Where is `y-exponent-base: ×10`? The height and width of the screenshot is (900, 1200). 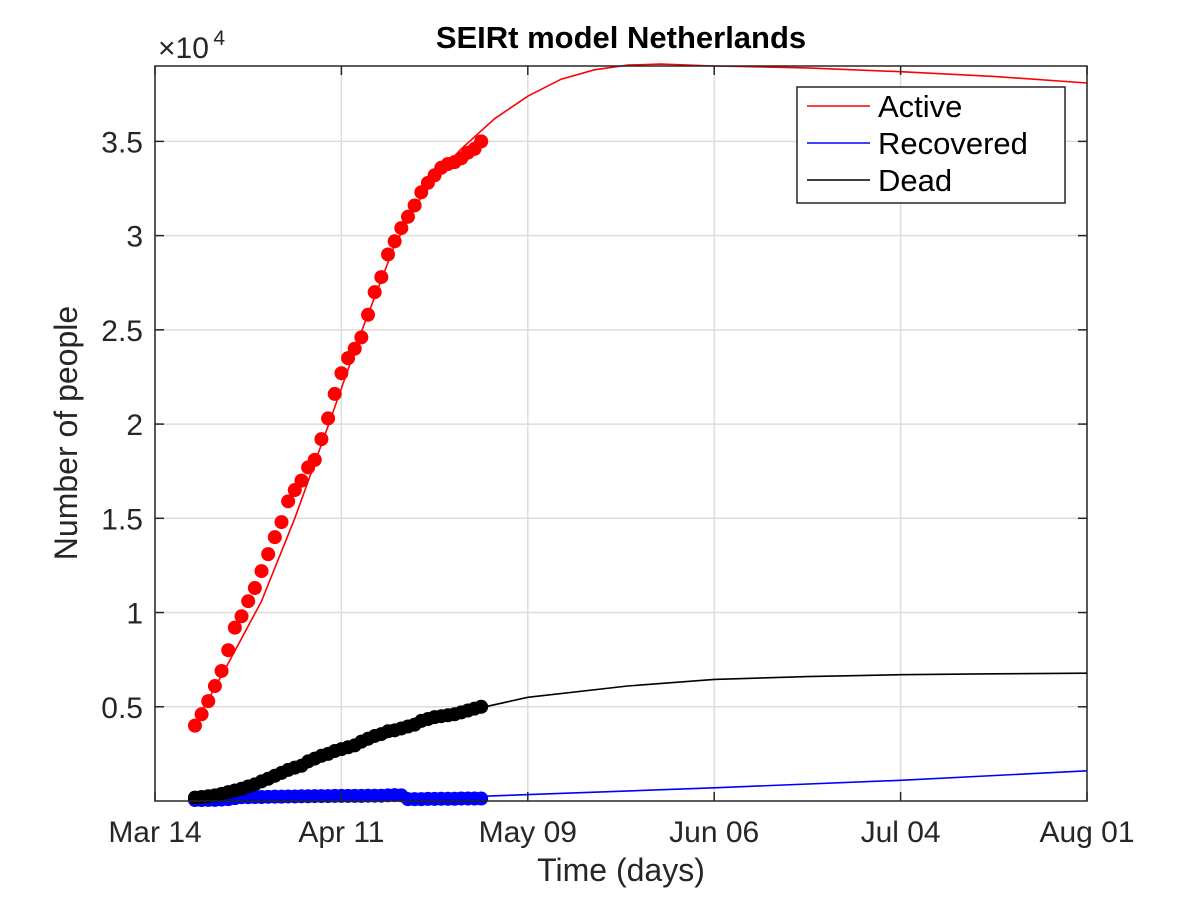 y-exponent-base: ×10 is located at coordinates (183, 48).